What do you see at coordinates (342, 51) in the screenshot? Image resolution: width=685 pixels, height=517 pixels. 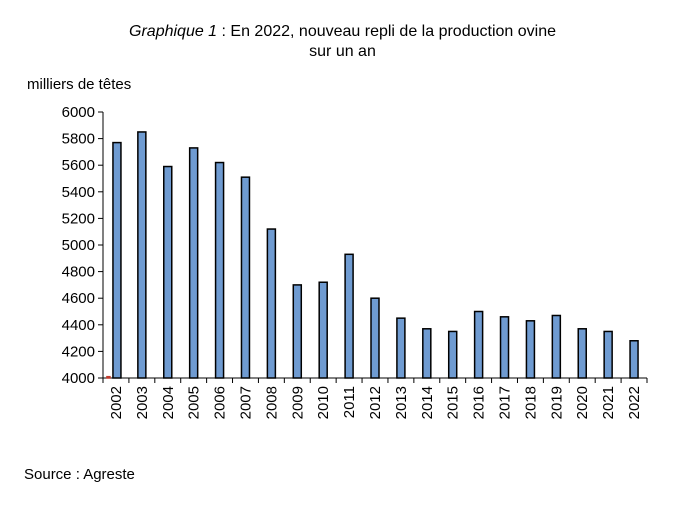 I see `chart-title-line2: sur un an` at bounding box center [342, 51].